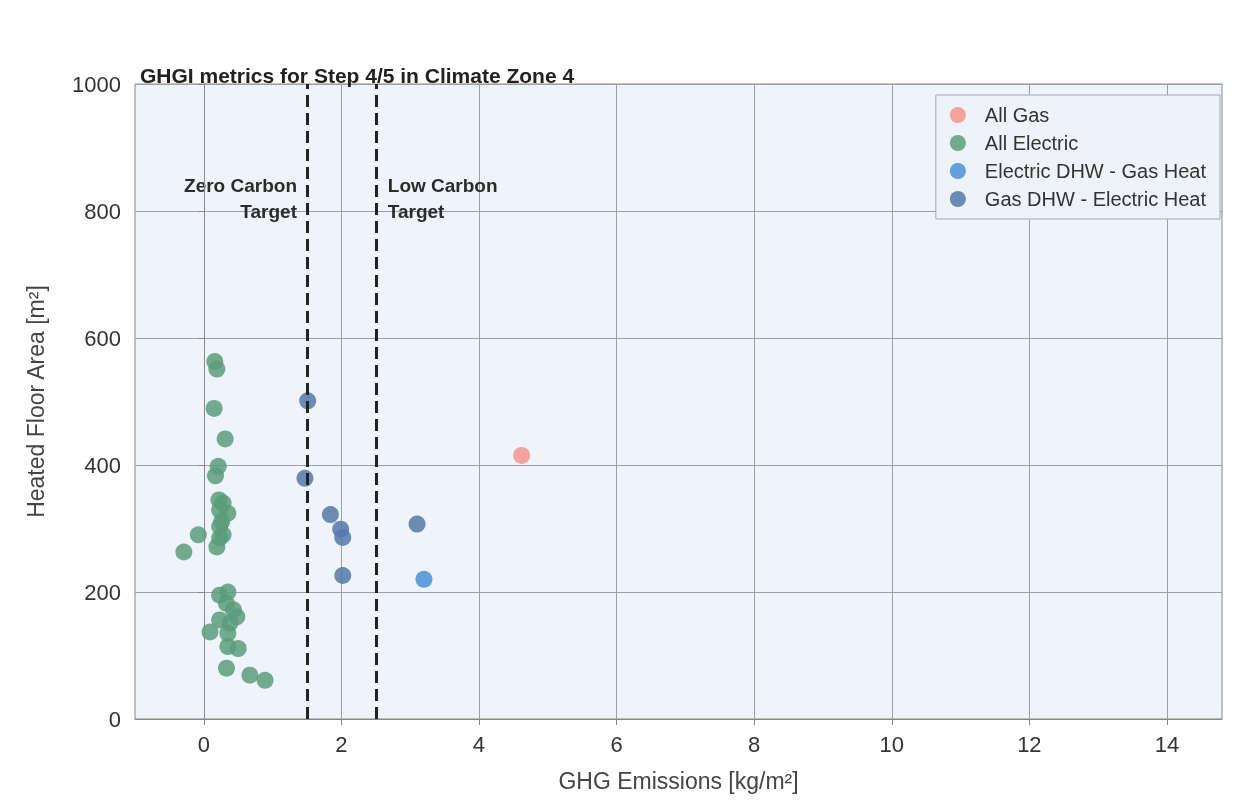  I want to click on x-tick-label: 10, so click(892, 744).